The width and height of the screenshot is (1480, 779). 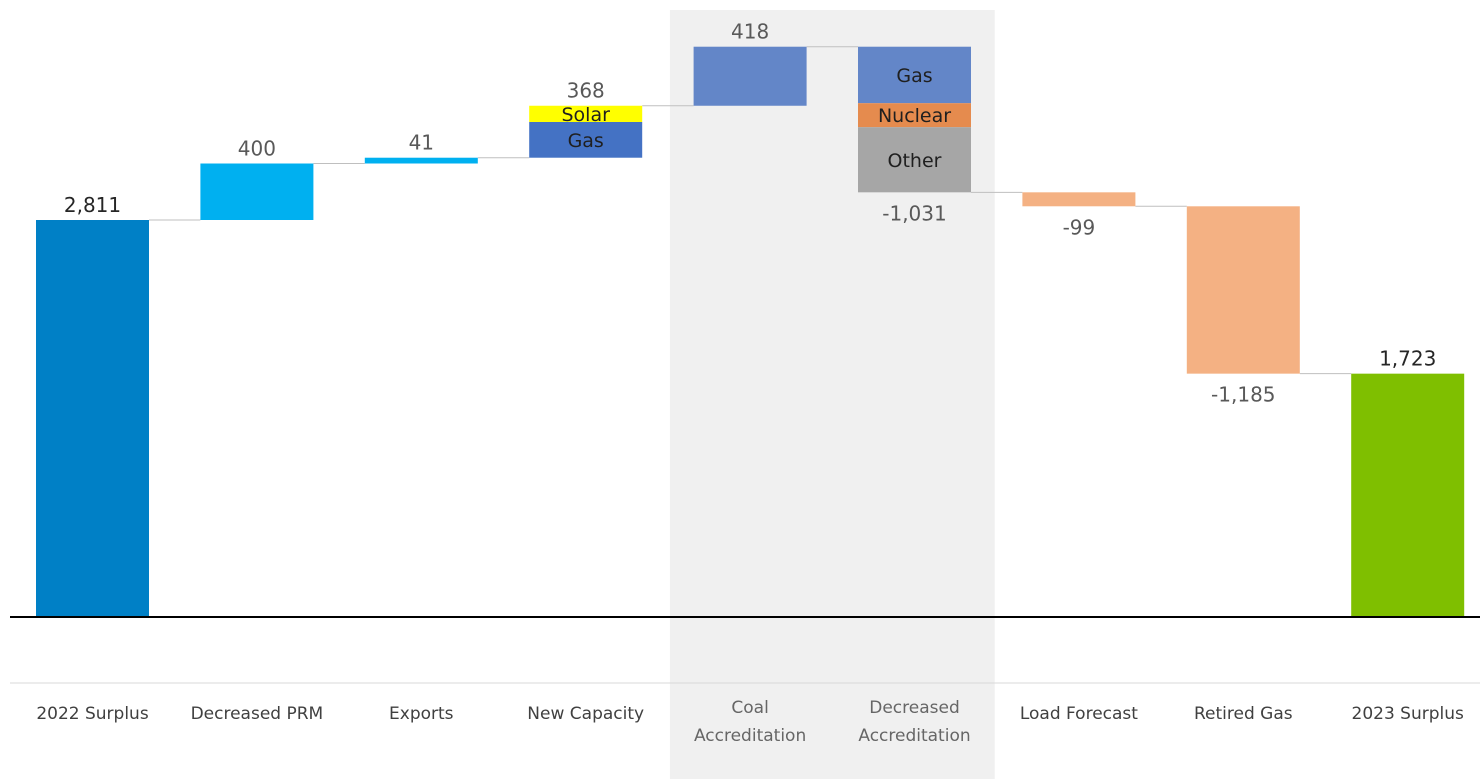 What do you see at coordinates (750, 76) in the screenshot?
I see `bar-coal-accreditation` at bounding box center [750, 76].